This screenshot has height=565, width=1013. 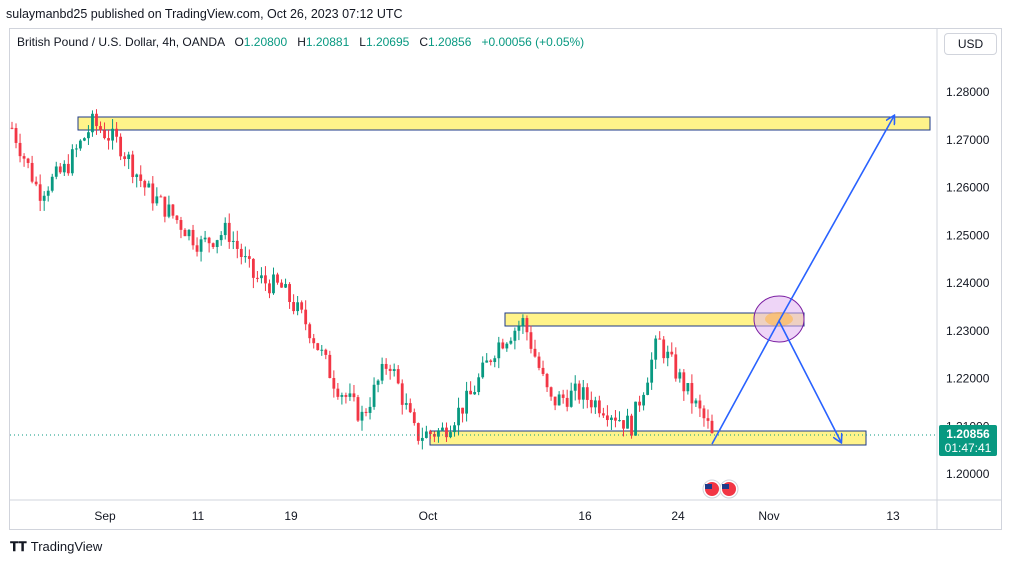 I want to click on last-price-value: 1.20856, so click(x=968, y=434).